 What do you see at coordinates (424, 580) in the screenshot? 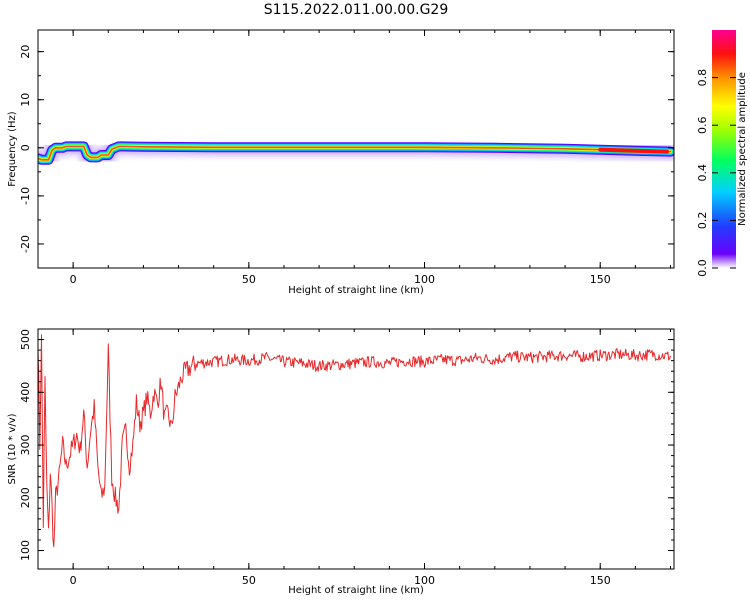
I see `bottom-x-tick-label-2: 100` at bounding box center [424, 580].